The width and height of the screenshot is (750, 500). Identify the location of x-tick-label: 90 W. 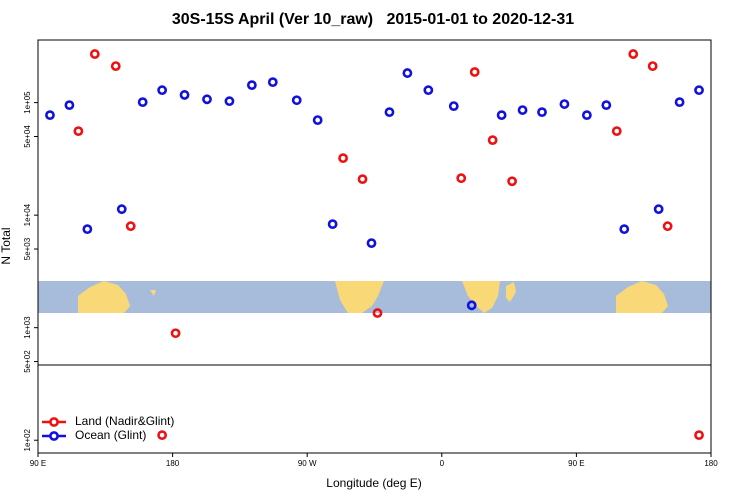
(307, 463).